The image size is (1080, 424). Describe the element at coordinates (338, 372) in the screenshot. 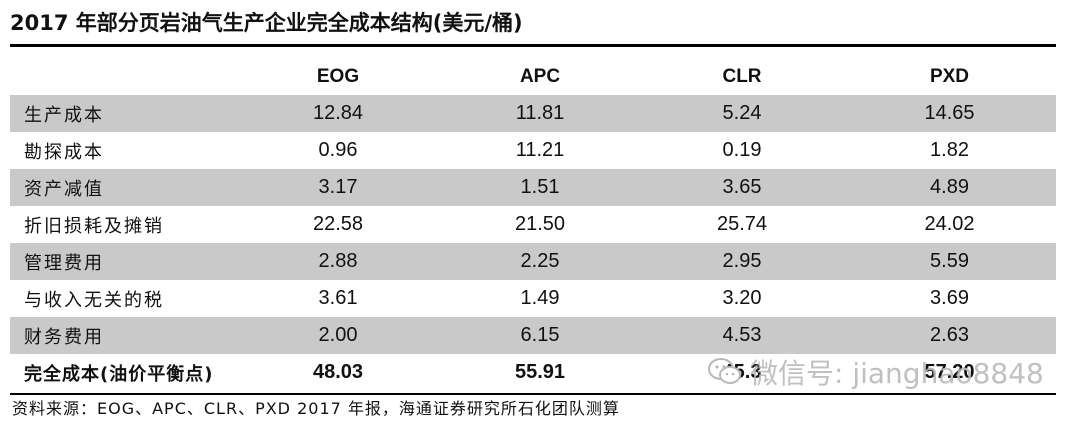

I see `cell-eog: 48.03` at that location.